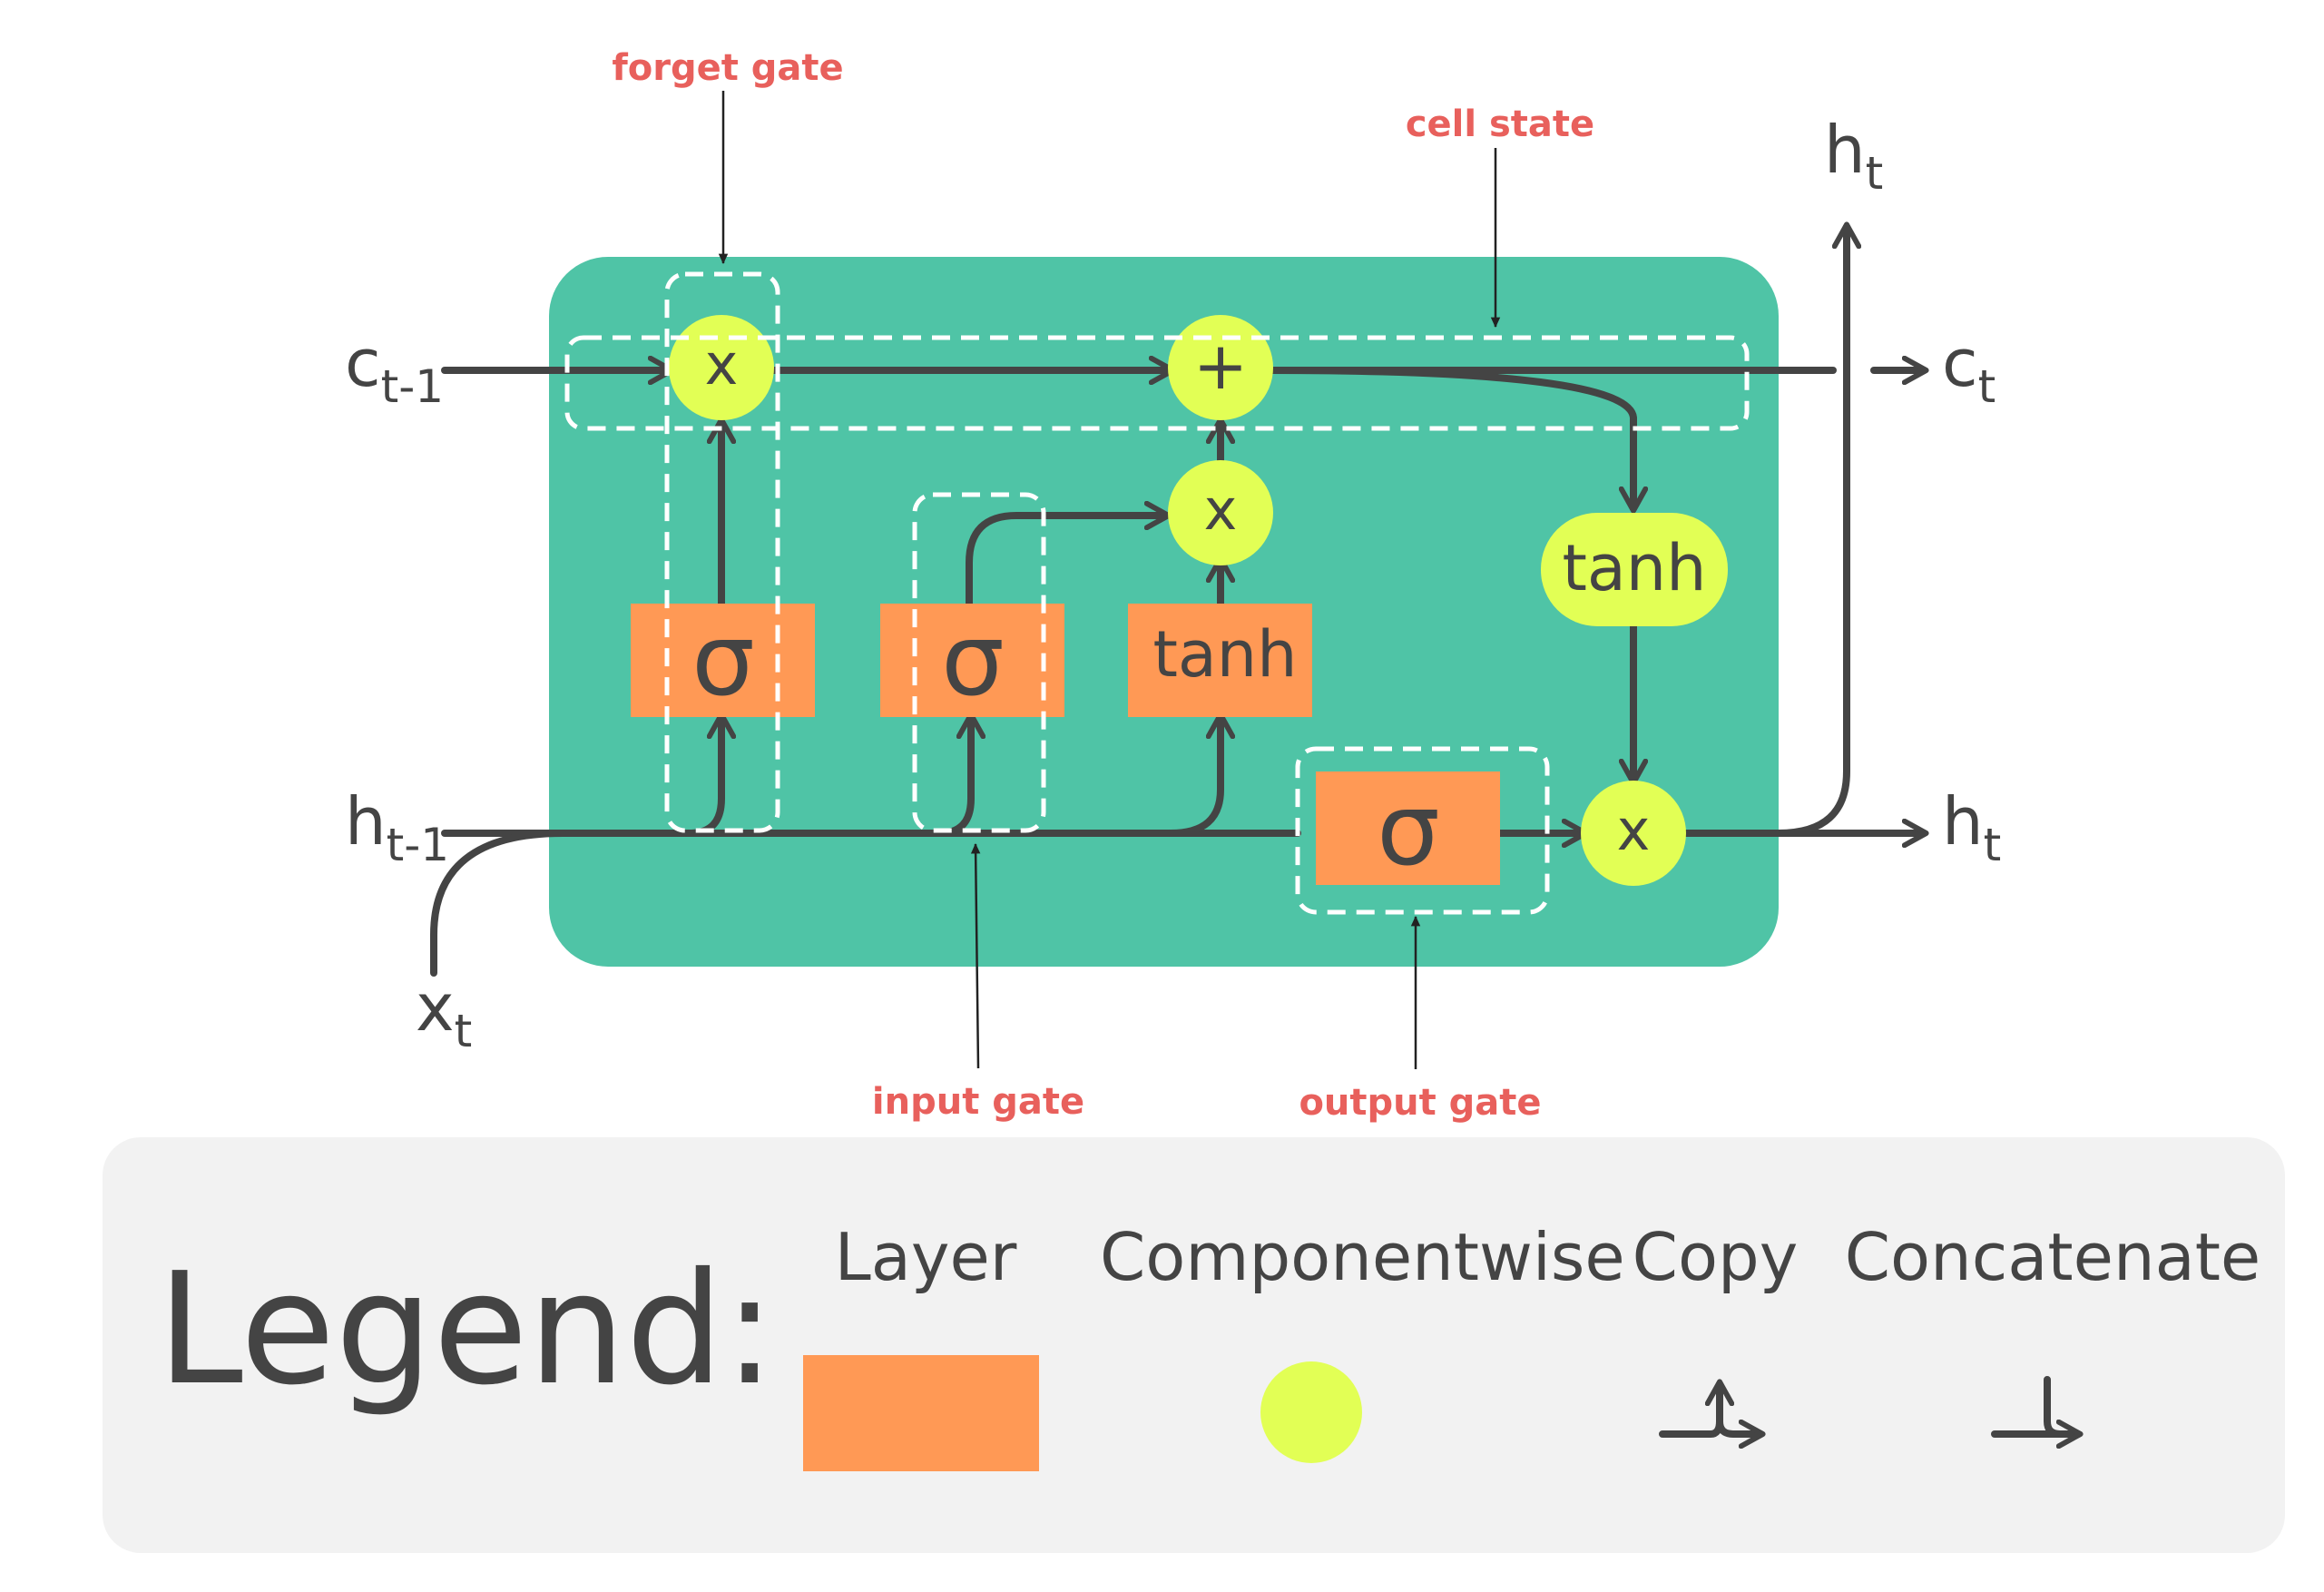 This screenshot has height=1592, width=2324. What do you see at coordinates (954, 777) in the screenshot?
I see `input-branch-wire` at bounding box center [954, 777].